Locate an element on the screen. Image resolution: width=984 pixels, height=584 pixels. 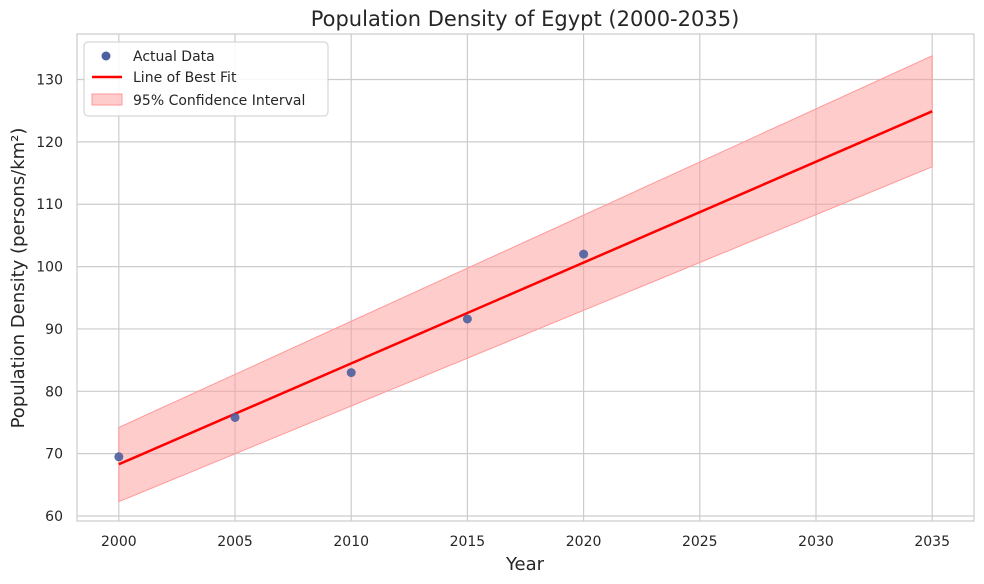
x-tick-label: 2030 is located at coordinates (816, 542).